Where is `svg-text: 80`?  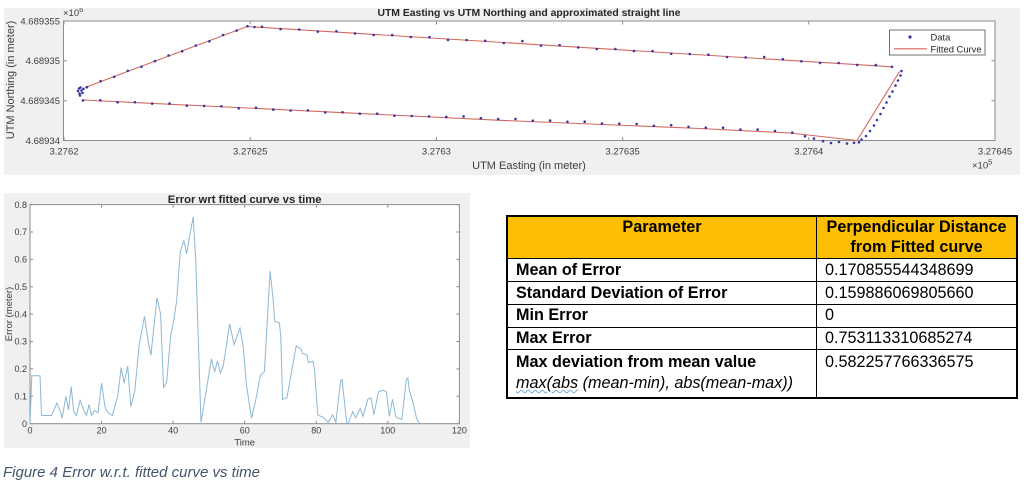
svg-text: 80 is located at coordinates (316, 431).